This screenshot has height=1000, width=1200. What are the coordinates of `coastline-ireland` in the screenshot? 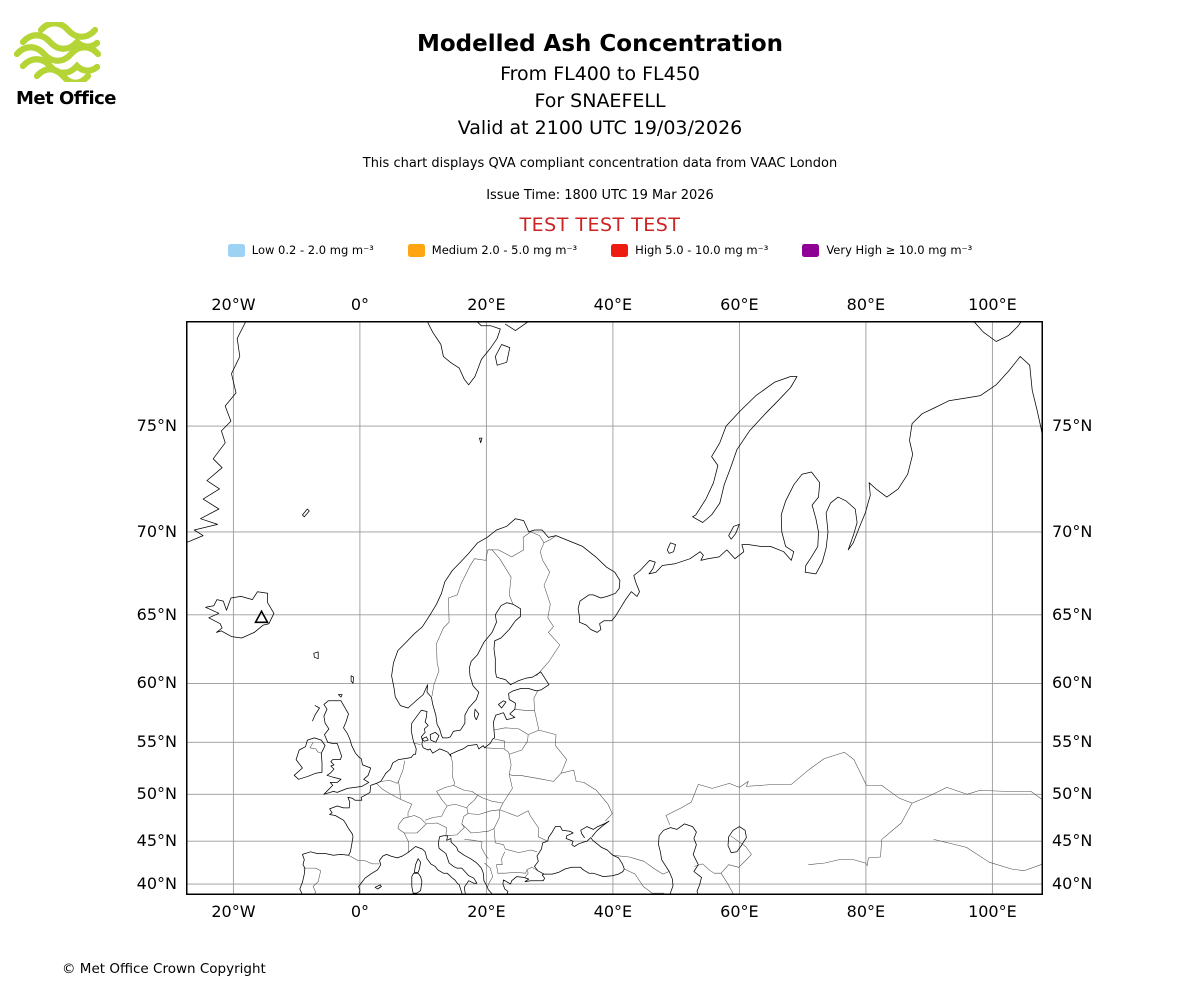 It's located at (309, 758).